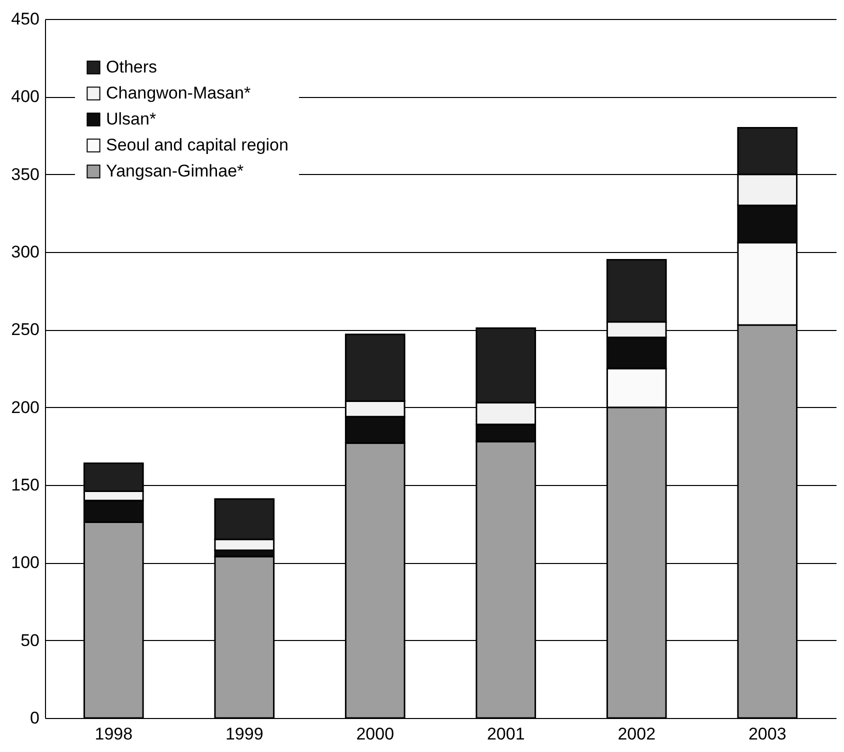  What do you see at coordinates (197, 145) in the screenshot?
I see `legend-label: Seoul and capital region` at bounding box center [197, 145].